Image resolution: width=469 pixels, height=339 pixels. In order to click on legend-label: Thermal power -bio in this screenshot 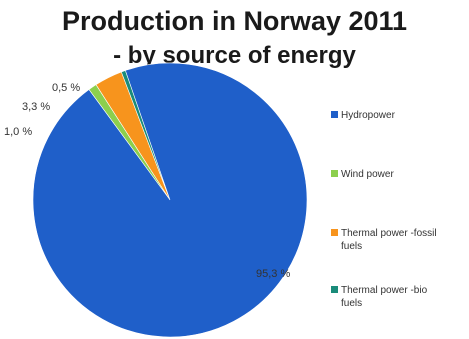, I will do `click(384, 290)`.